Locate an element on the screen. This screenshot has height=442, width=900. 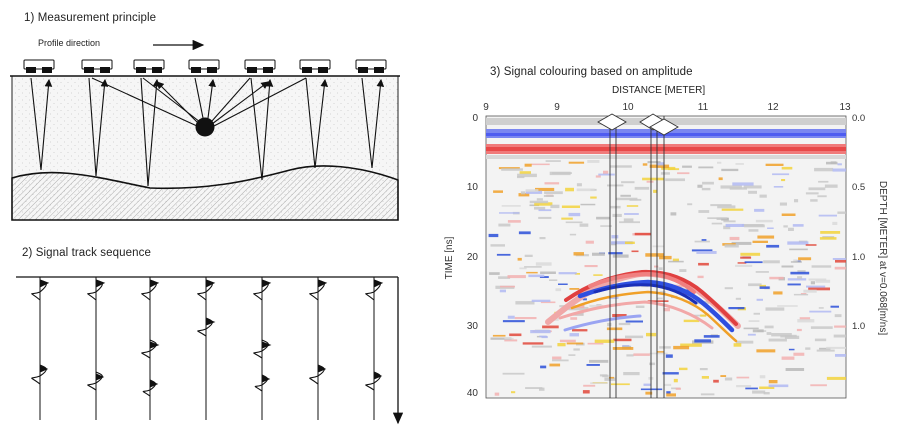
x-tick-4: 11 is located at coordinates (703, 107).